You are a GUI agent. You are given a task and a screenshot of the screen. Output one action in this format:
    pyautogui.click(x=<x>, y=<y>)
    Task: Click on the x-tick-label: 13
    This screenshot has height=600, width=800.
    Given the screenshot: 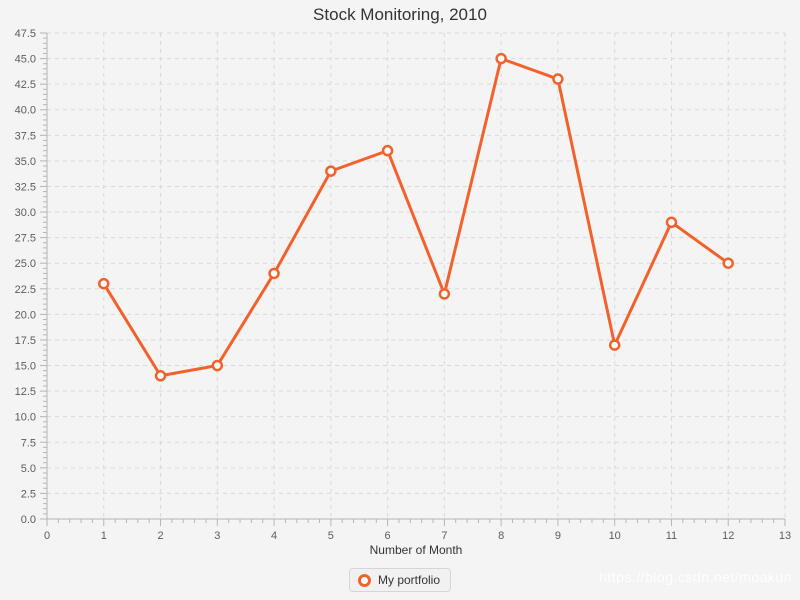 What is the action you would take?
    pyautogui.click(x=785, y=536)
    